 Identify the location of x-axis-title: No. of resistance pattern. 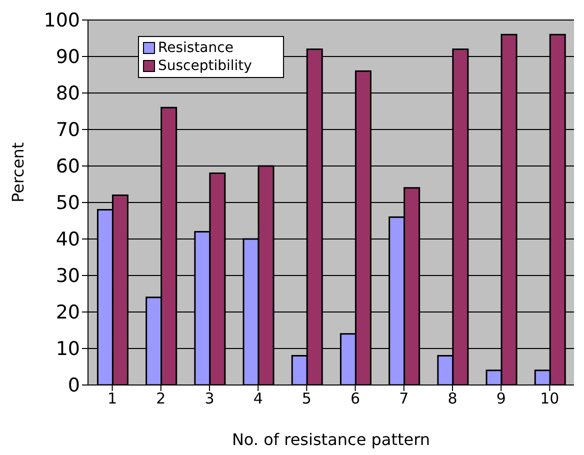
(331, 439).